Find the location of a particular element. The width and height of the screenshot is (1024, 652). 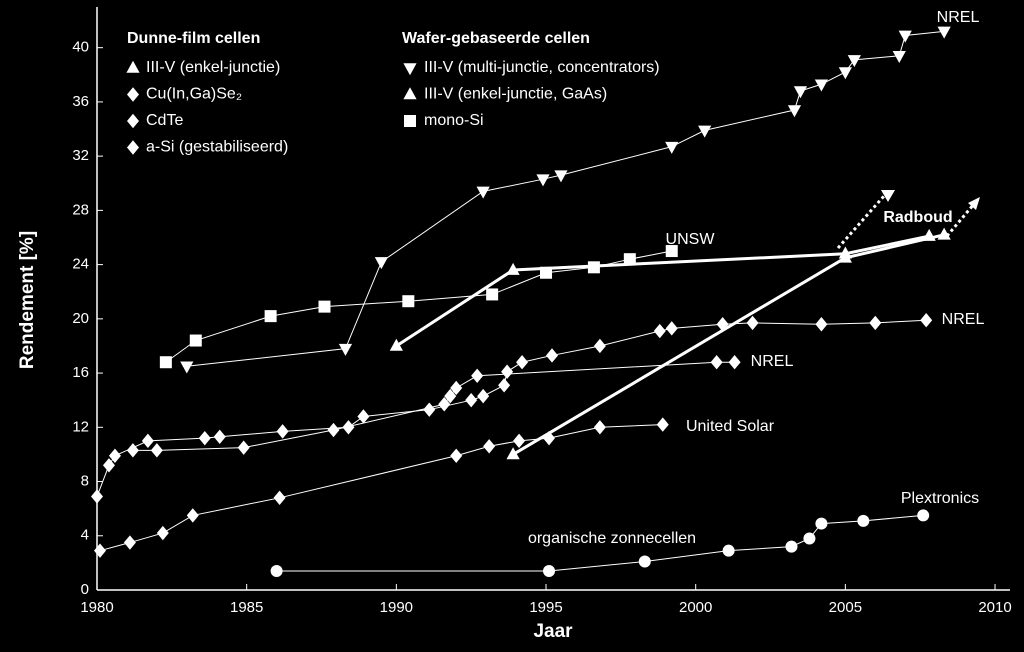

y-tick-label: 12 is located at coordinates (80, 426).